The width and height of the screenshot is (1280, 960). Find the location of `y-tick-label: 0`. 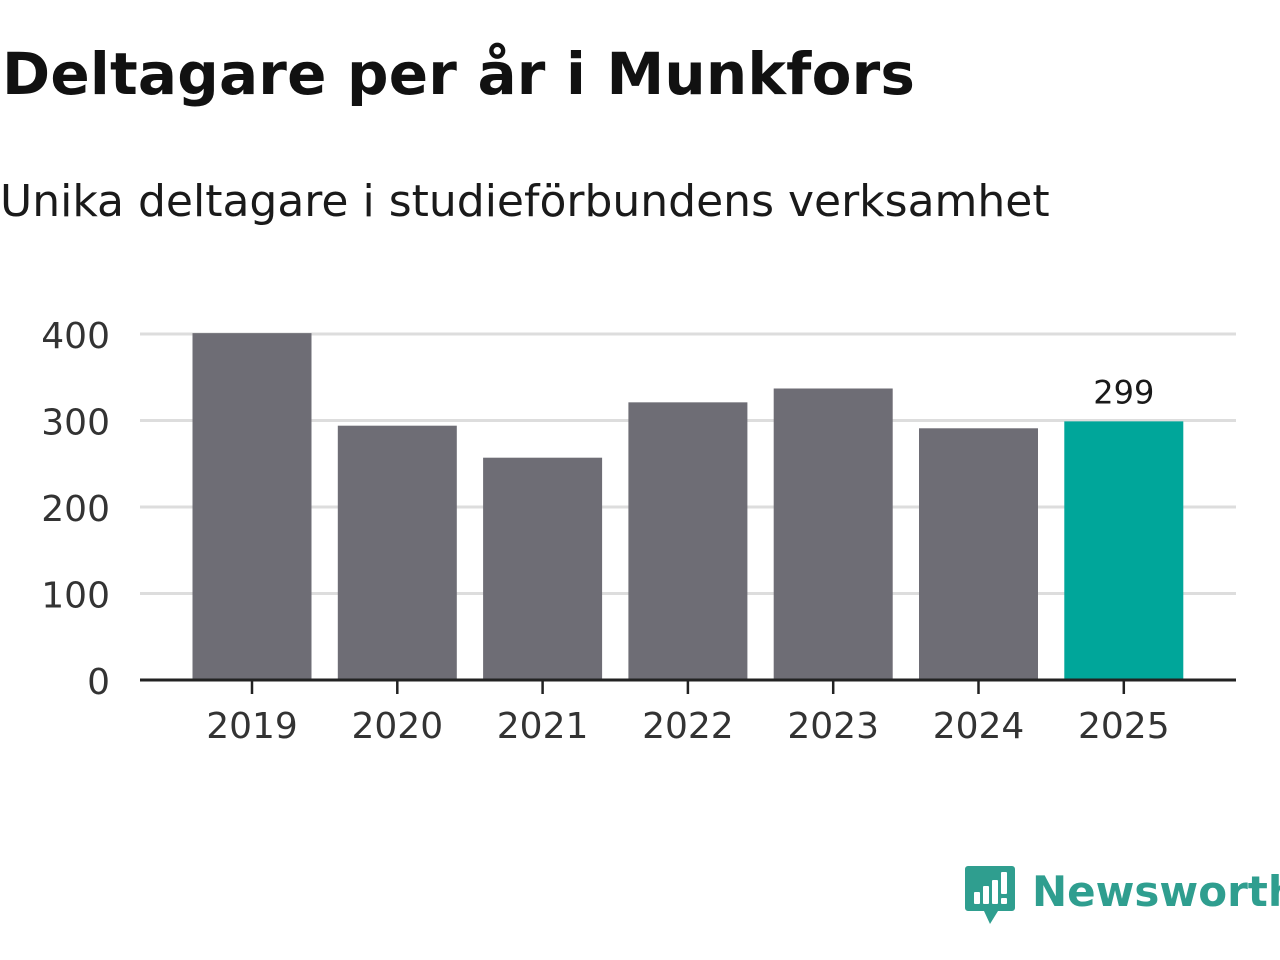

y-tick-label: 0 is located at coordinates (98, 682).